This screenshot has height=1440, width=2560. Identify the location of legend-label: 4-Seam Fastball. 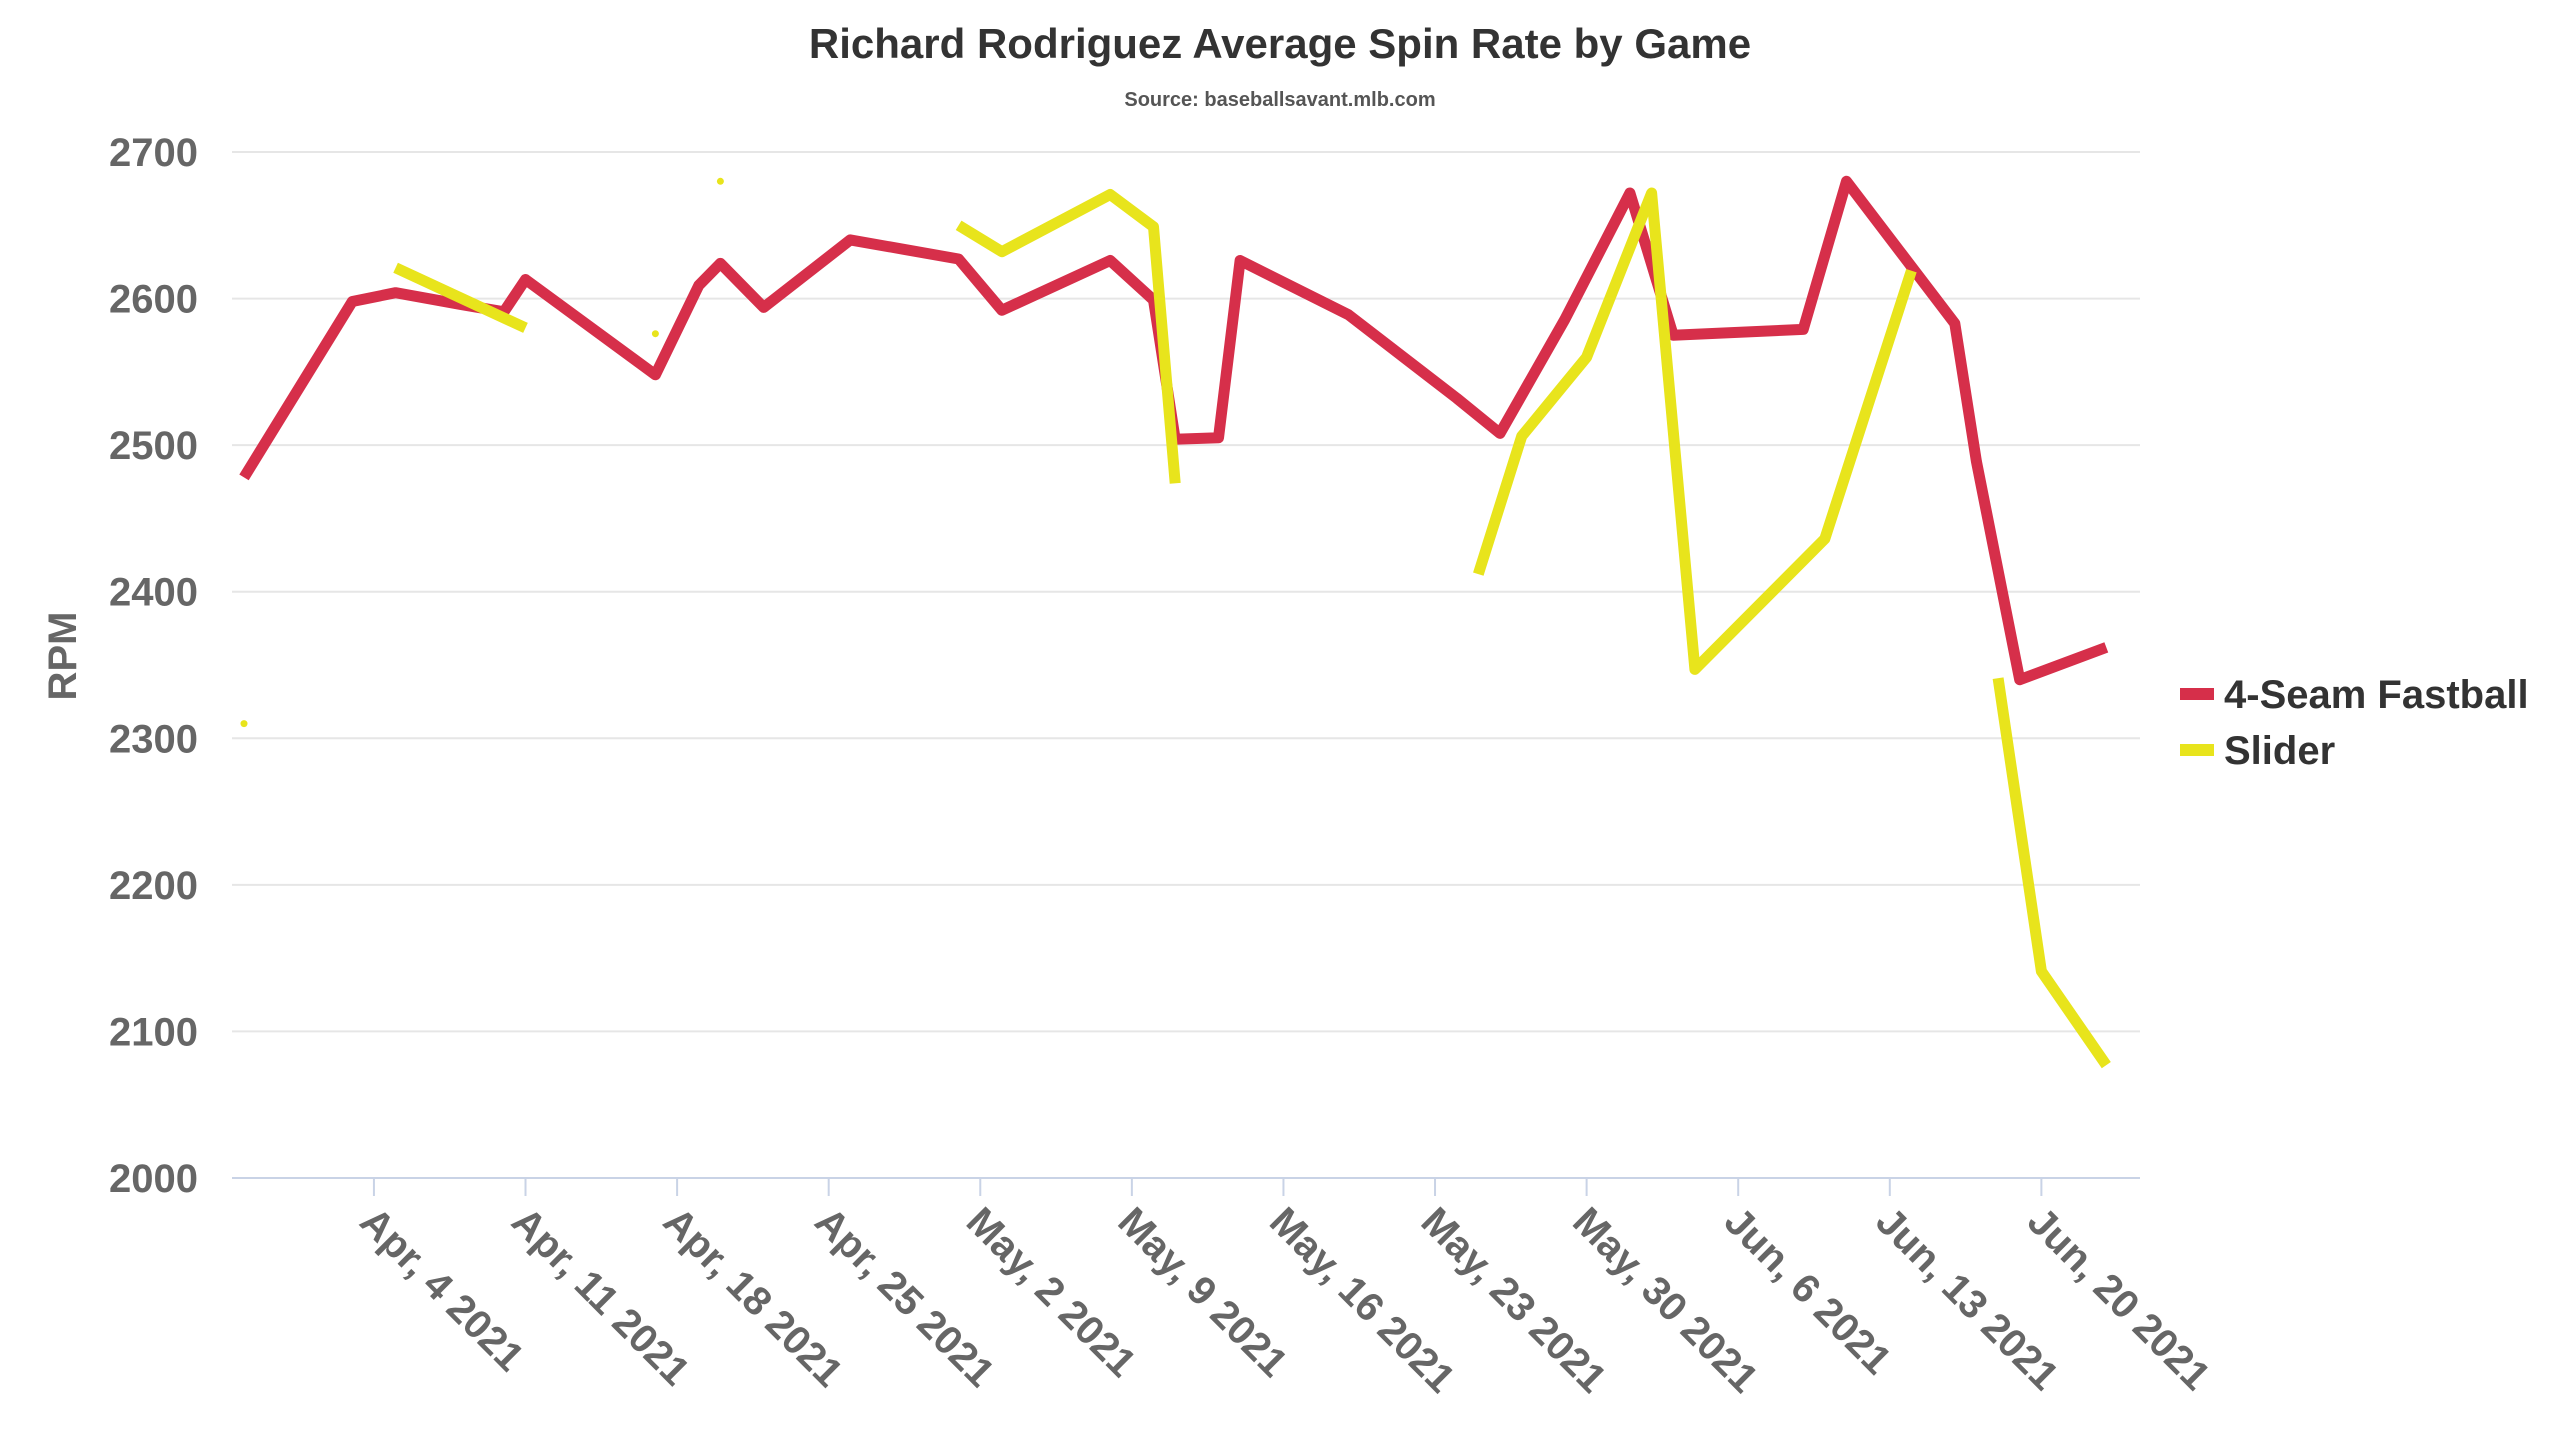
(2376, 695).